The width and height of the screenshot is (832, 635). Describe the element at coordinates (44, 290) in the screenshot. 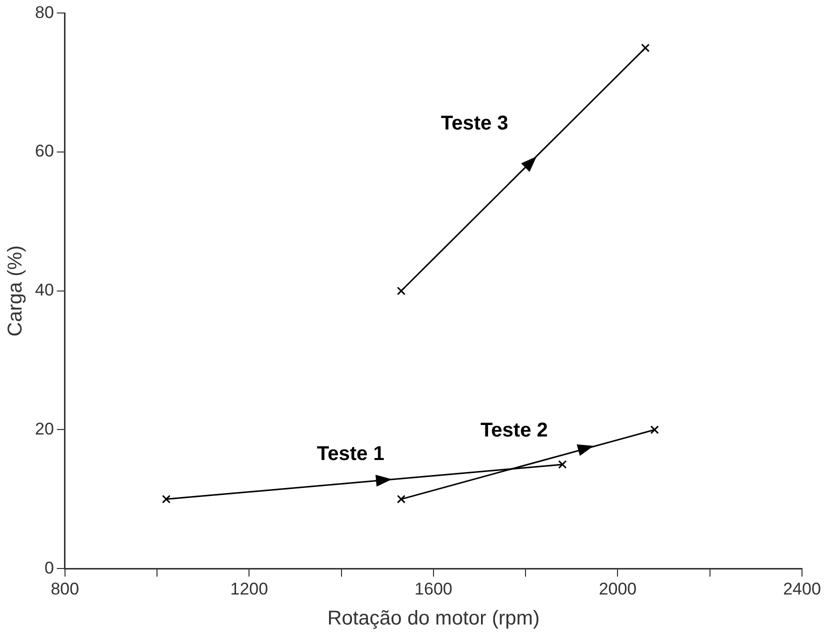

I see `y-tick-label: 40` at that location.